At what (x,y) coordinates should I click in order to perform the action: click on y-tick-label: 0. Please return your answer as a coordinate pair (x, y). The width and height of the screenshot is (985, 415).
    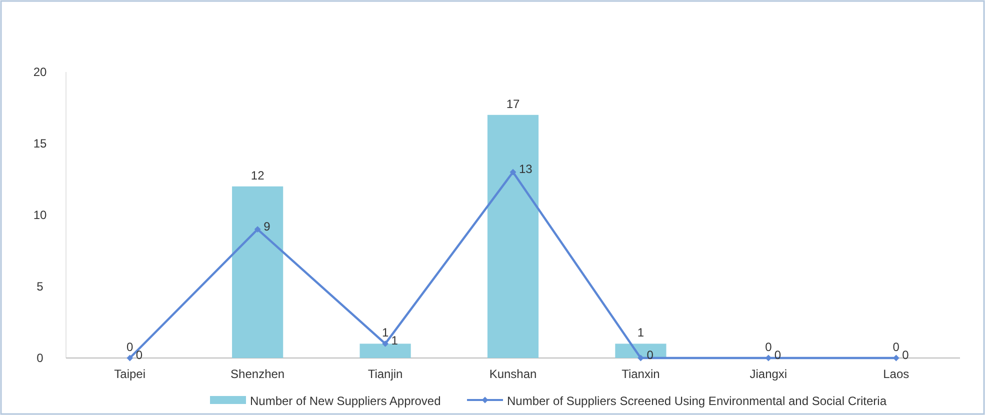
    Looking at the image, I should click on (40, 358).